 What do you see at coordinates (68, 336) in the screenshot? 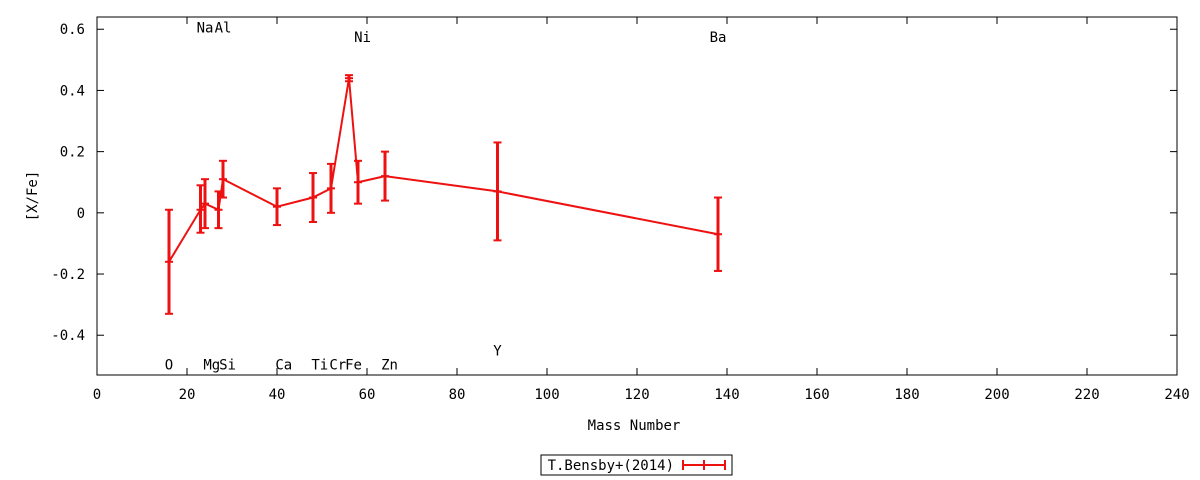
I see `y-tick-label: -0.4` at bounding box center [68, 336].